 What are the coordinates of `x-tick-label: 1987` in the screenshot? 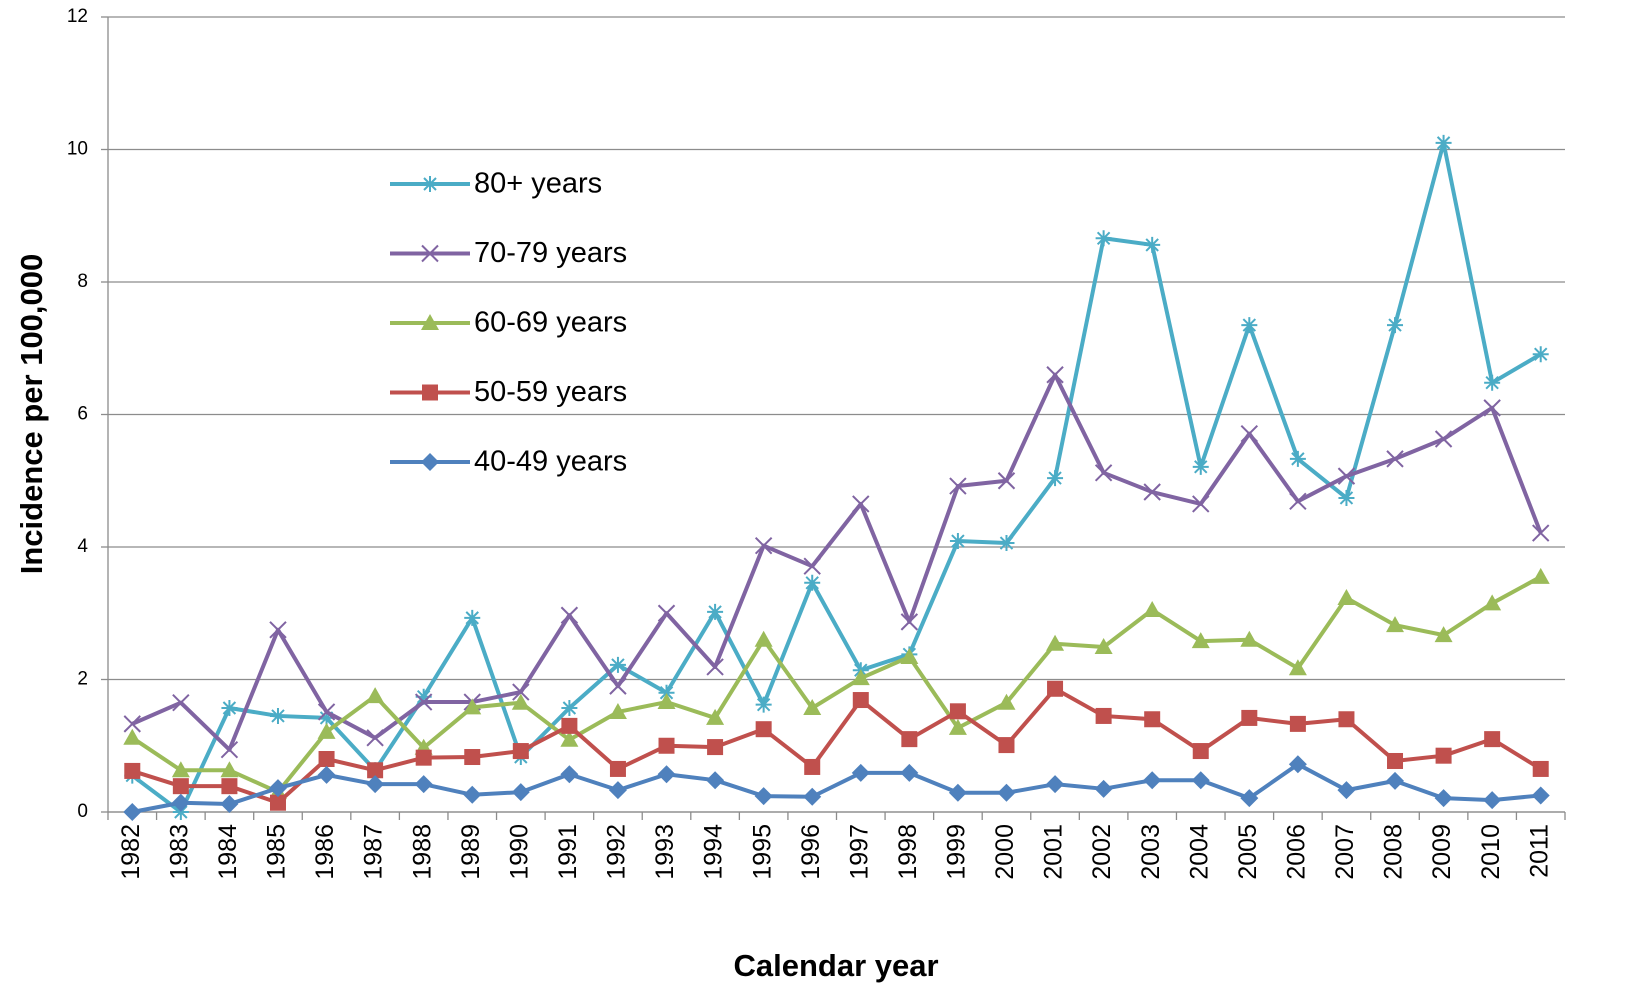 It's located at (374, 852).